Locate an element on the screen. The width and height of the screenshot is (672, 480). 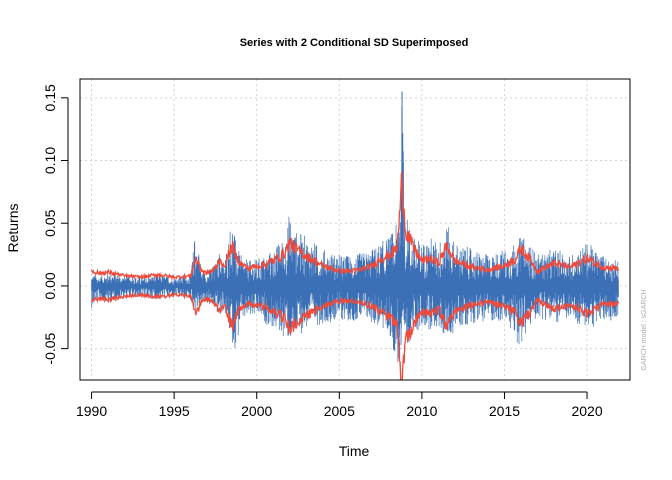
y-tick-label: 0.00 is located at coordinates (50, 285).